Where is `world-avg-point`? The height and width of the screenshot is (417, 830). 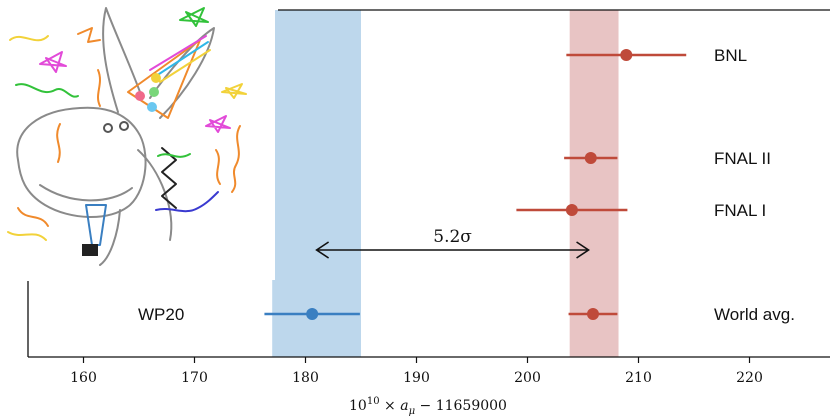 world-avg-point is located at coordinates (592, 314).